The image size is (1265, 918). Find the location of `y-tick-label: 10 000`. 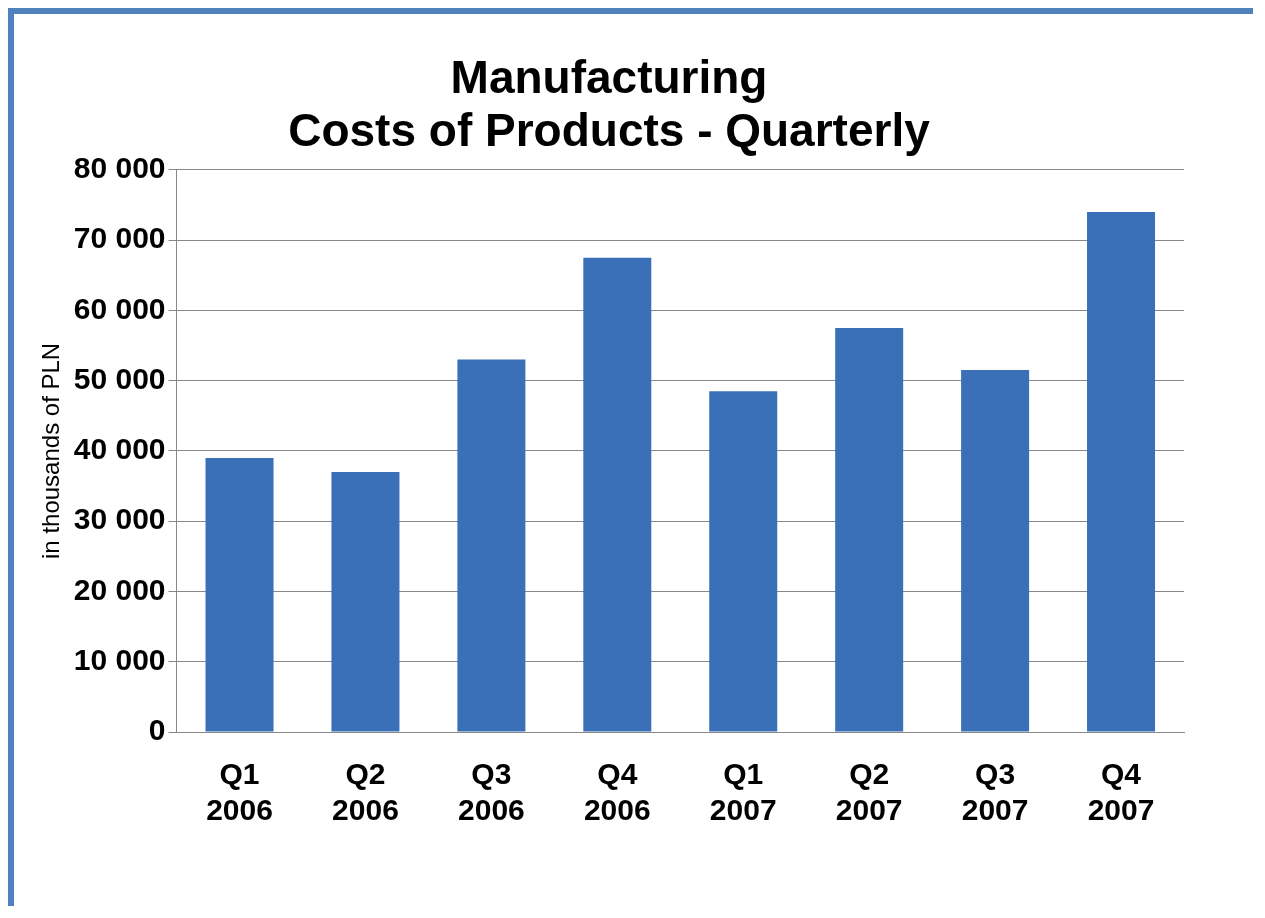

y-tick-label: 10 000 is located at coordinates (119, 659).